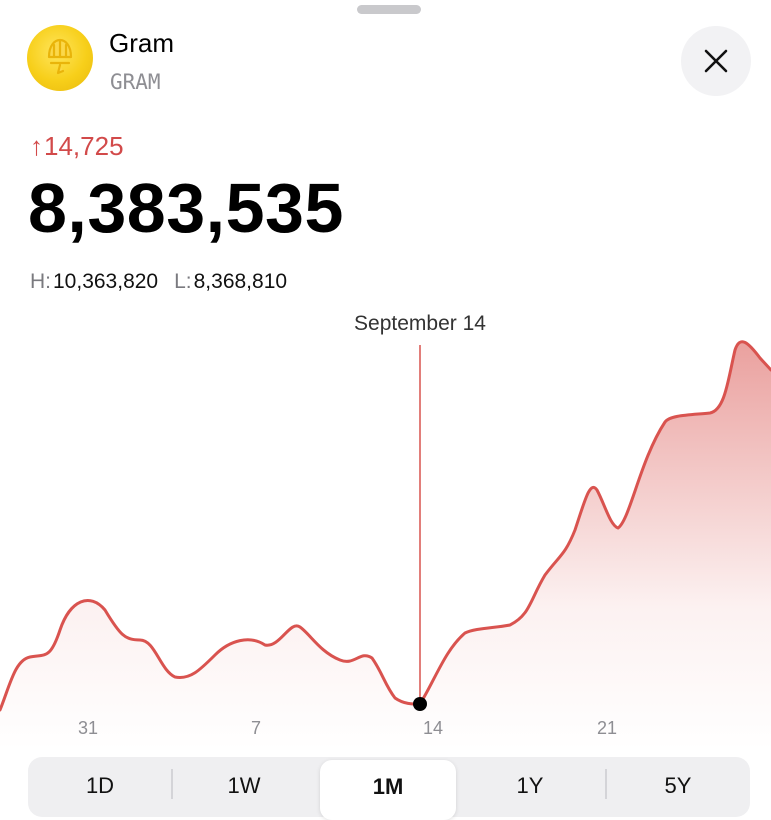  I want to click on tab-5y: 5Y, so click(678, 785).